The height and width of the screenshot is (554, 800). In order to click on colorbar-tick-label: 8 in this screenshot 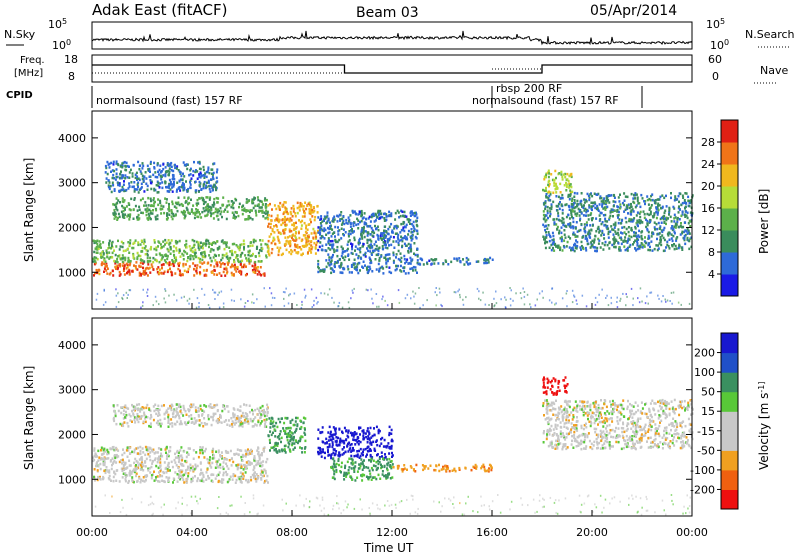, I will do `click(711, 252)`.